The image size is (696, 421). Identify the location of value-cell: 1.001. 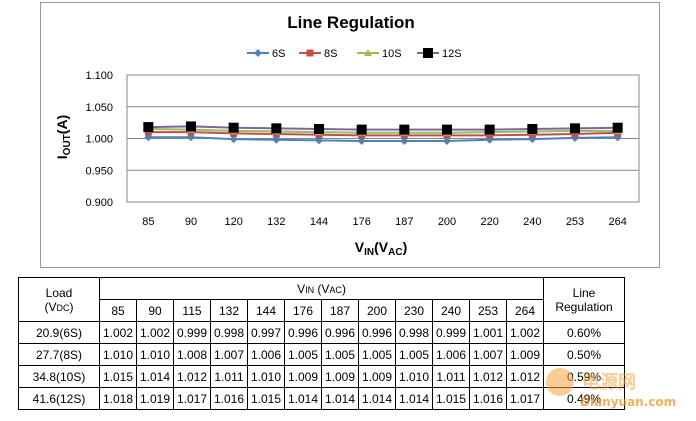
(488, 332).